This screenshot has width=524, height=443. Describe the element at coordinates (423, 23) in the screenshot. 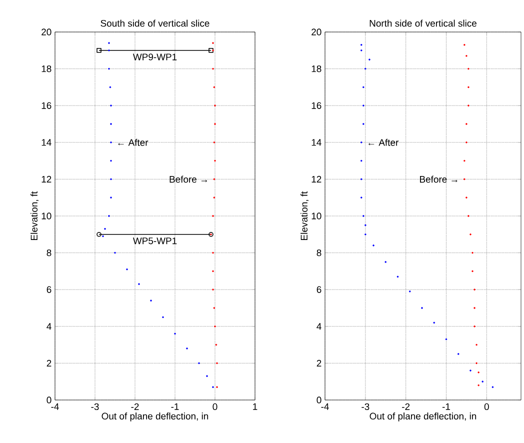

I see `chart-title: North side of vertical slice` at that location.